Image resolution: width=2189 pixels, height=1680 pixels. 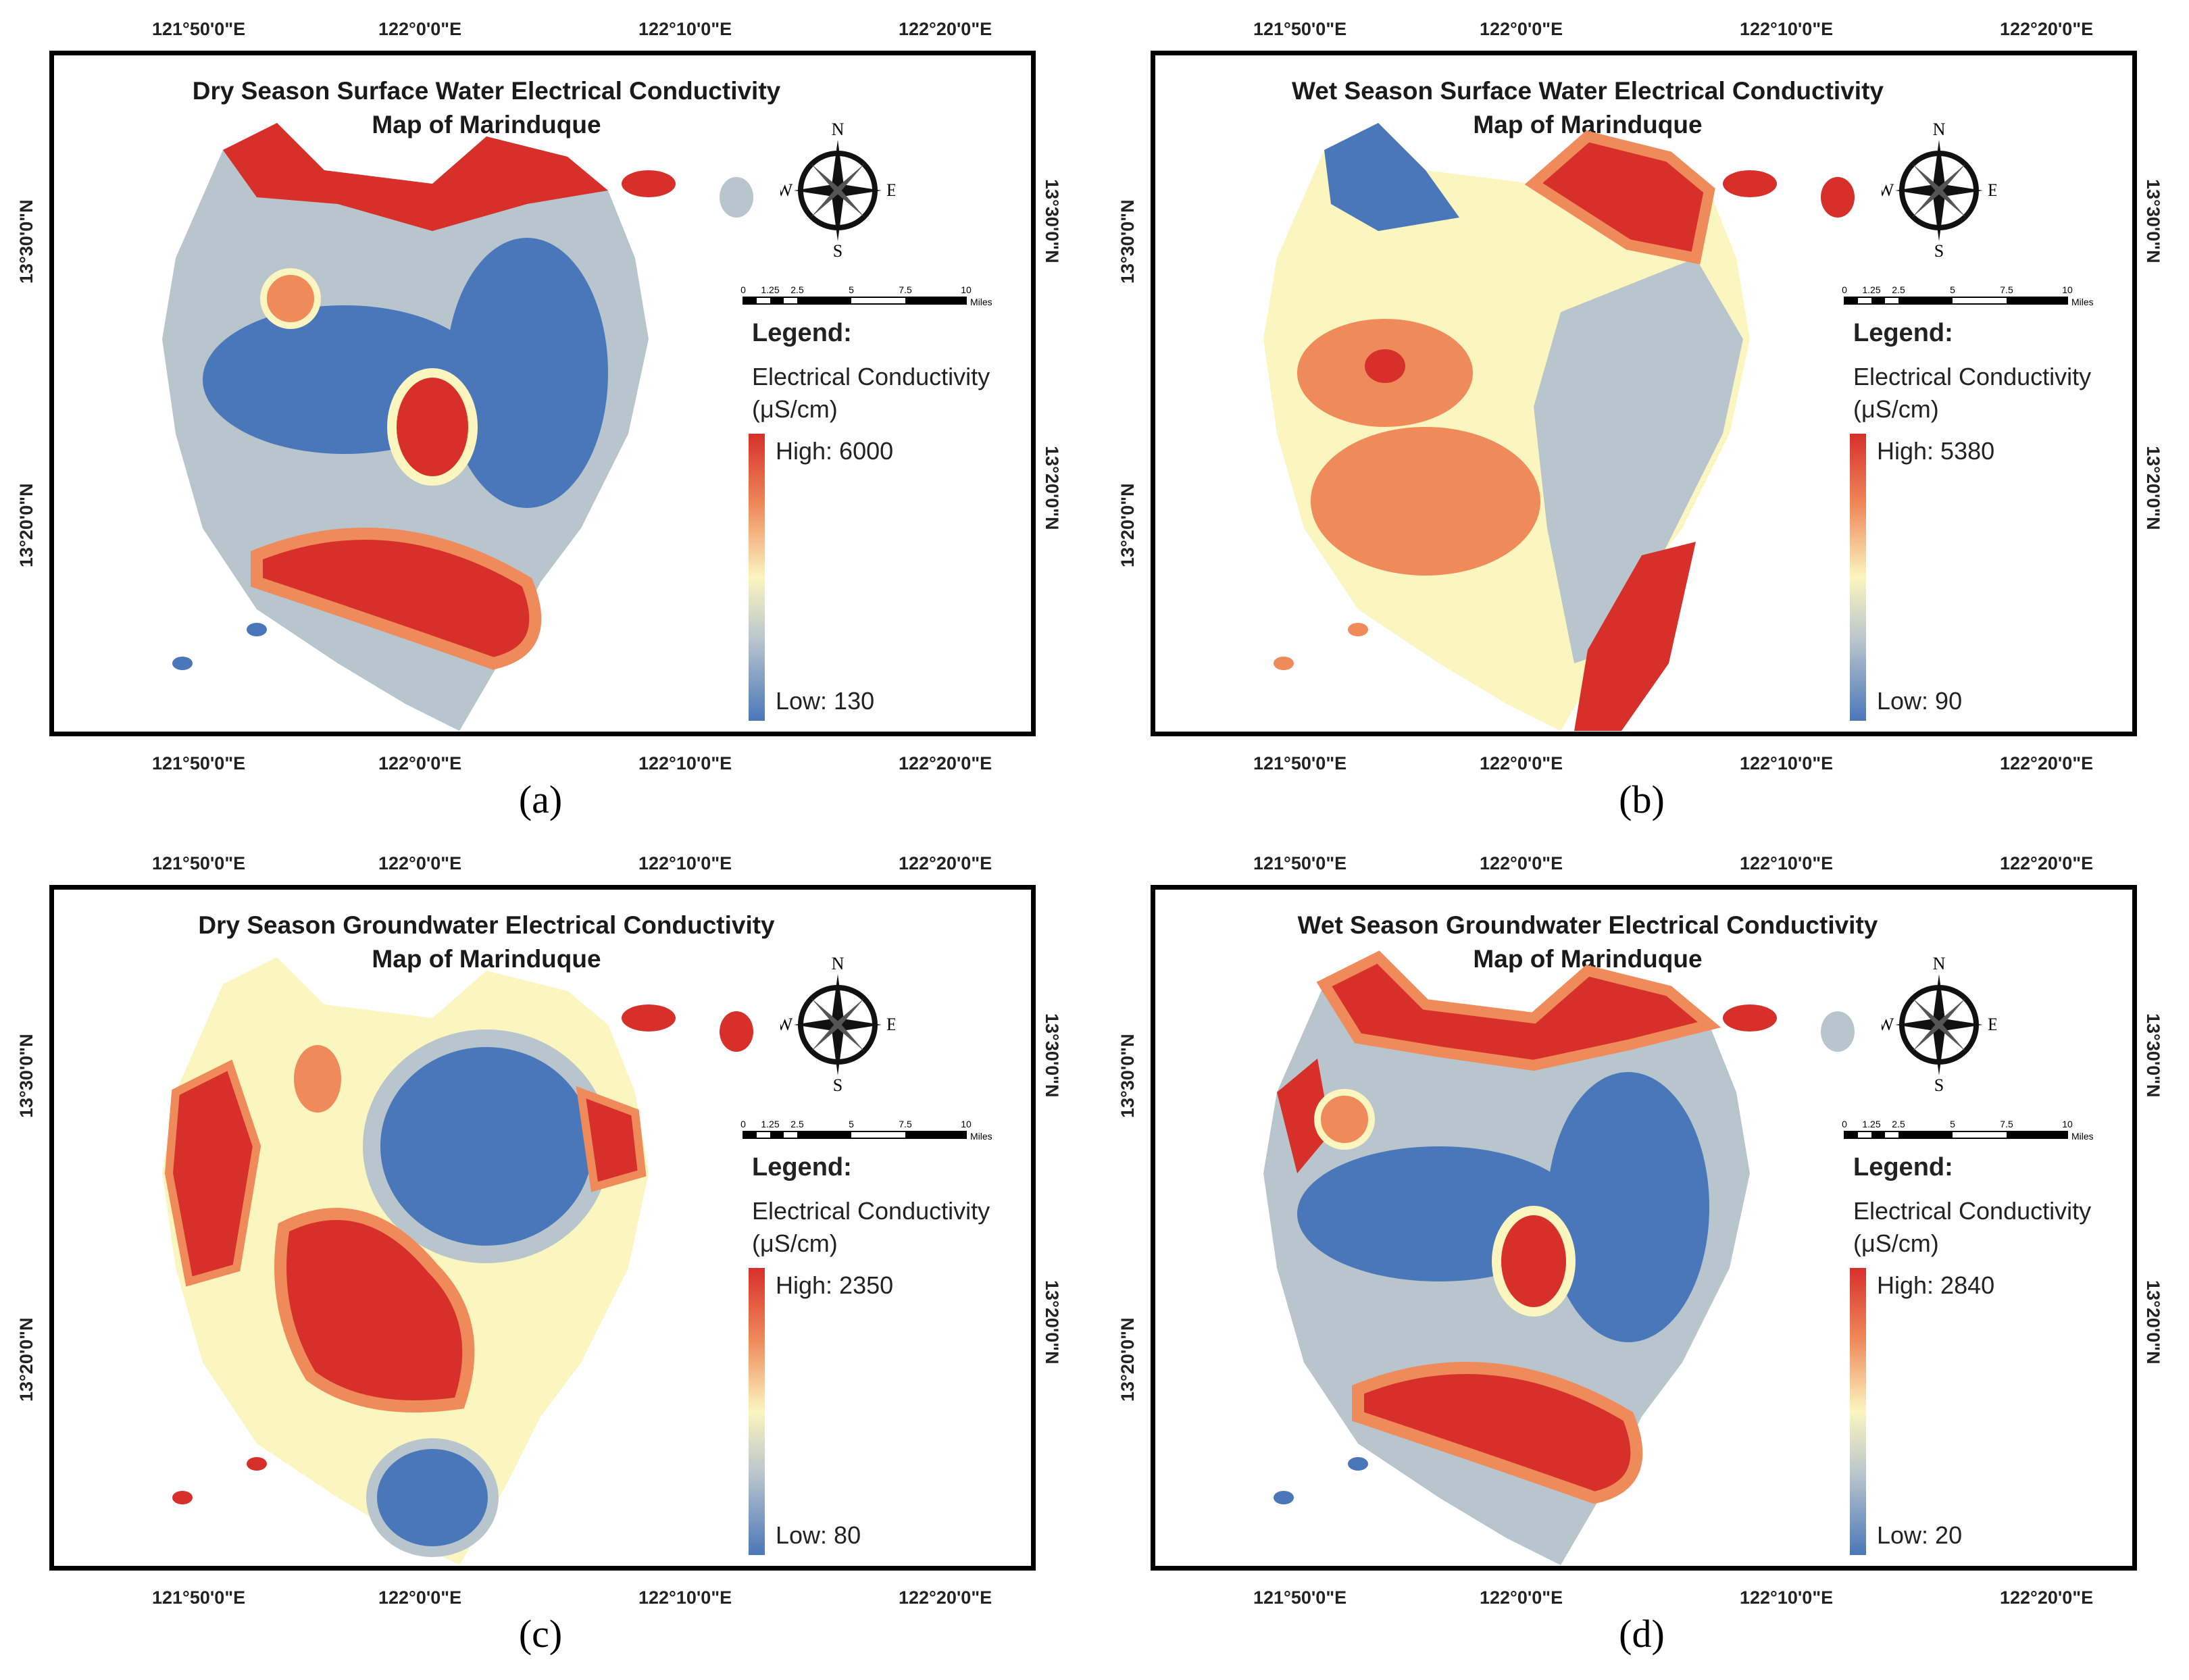 What do you see at coordinates (1920, 1535) in the screenshot?
I see `legend-low: Low: 20` at bounding box center [1920, 1535].